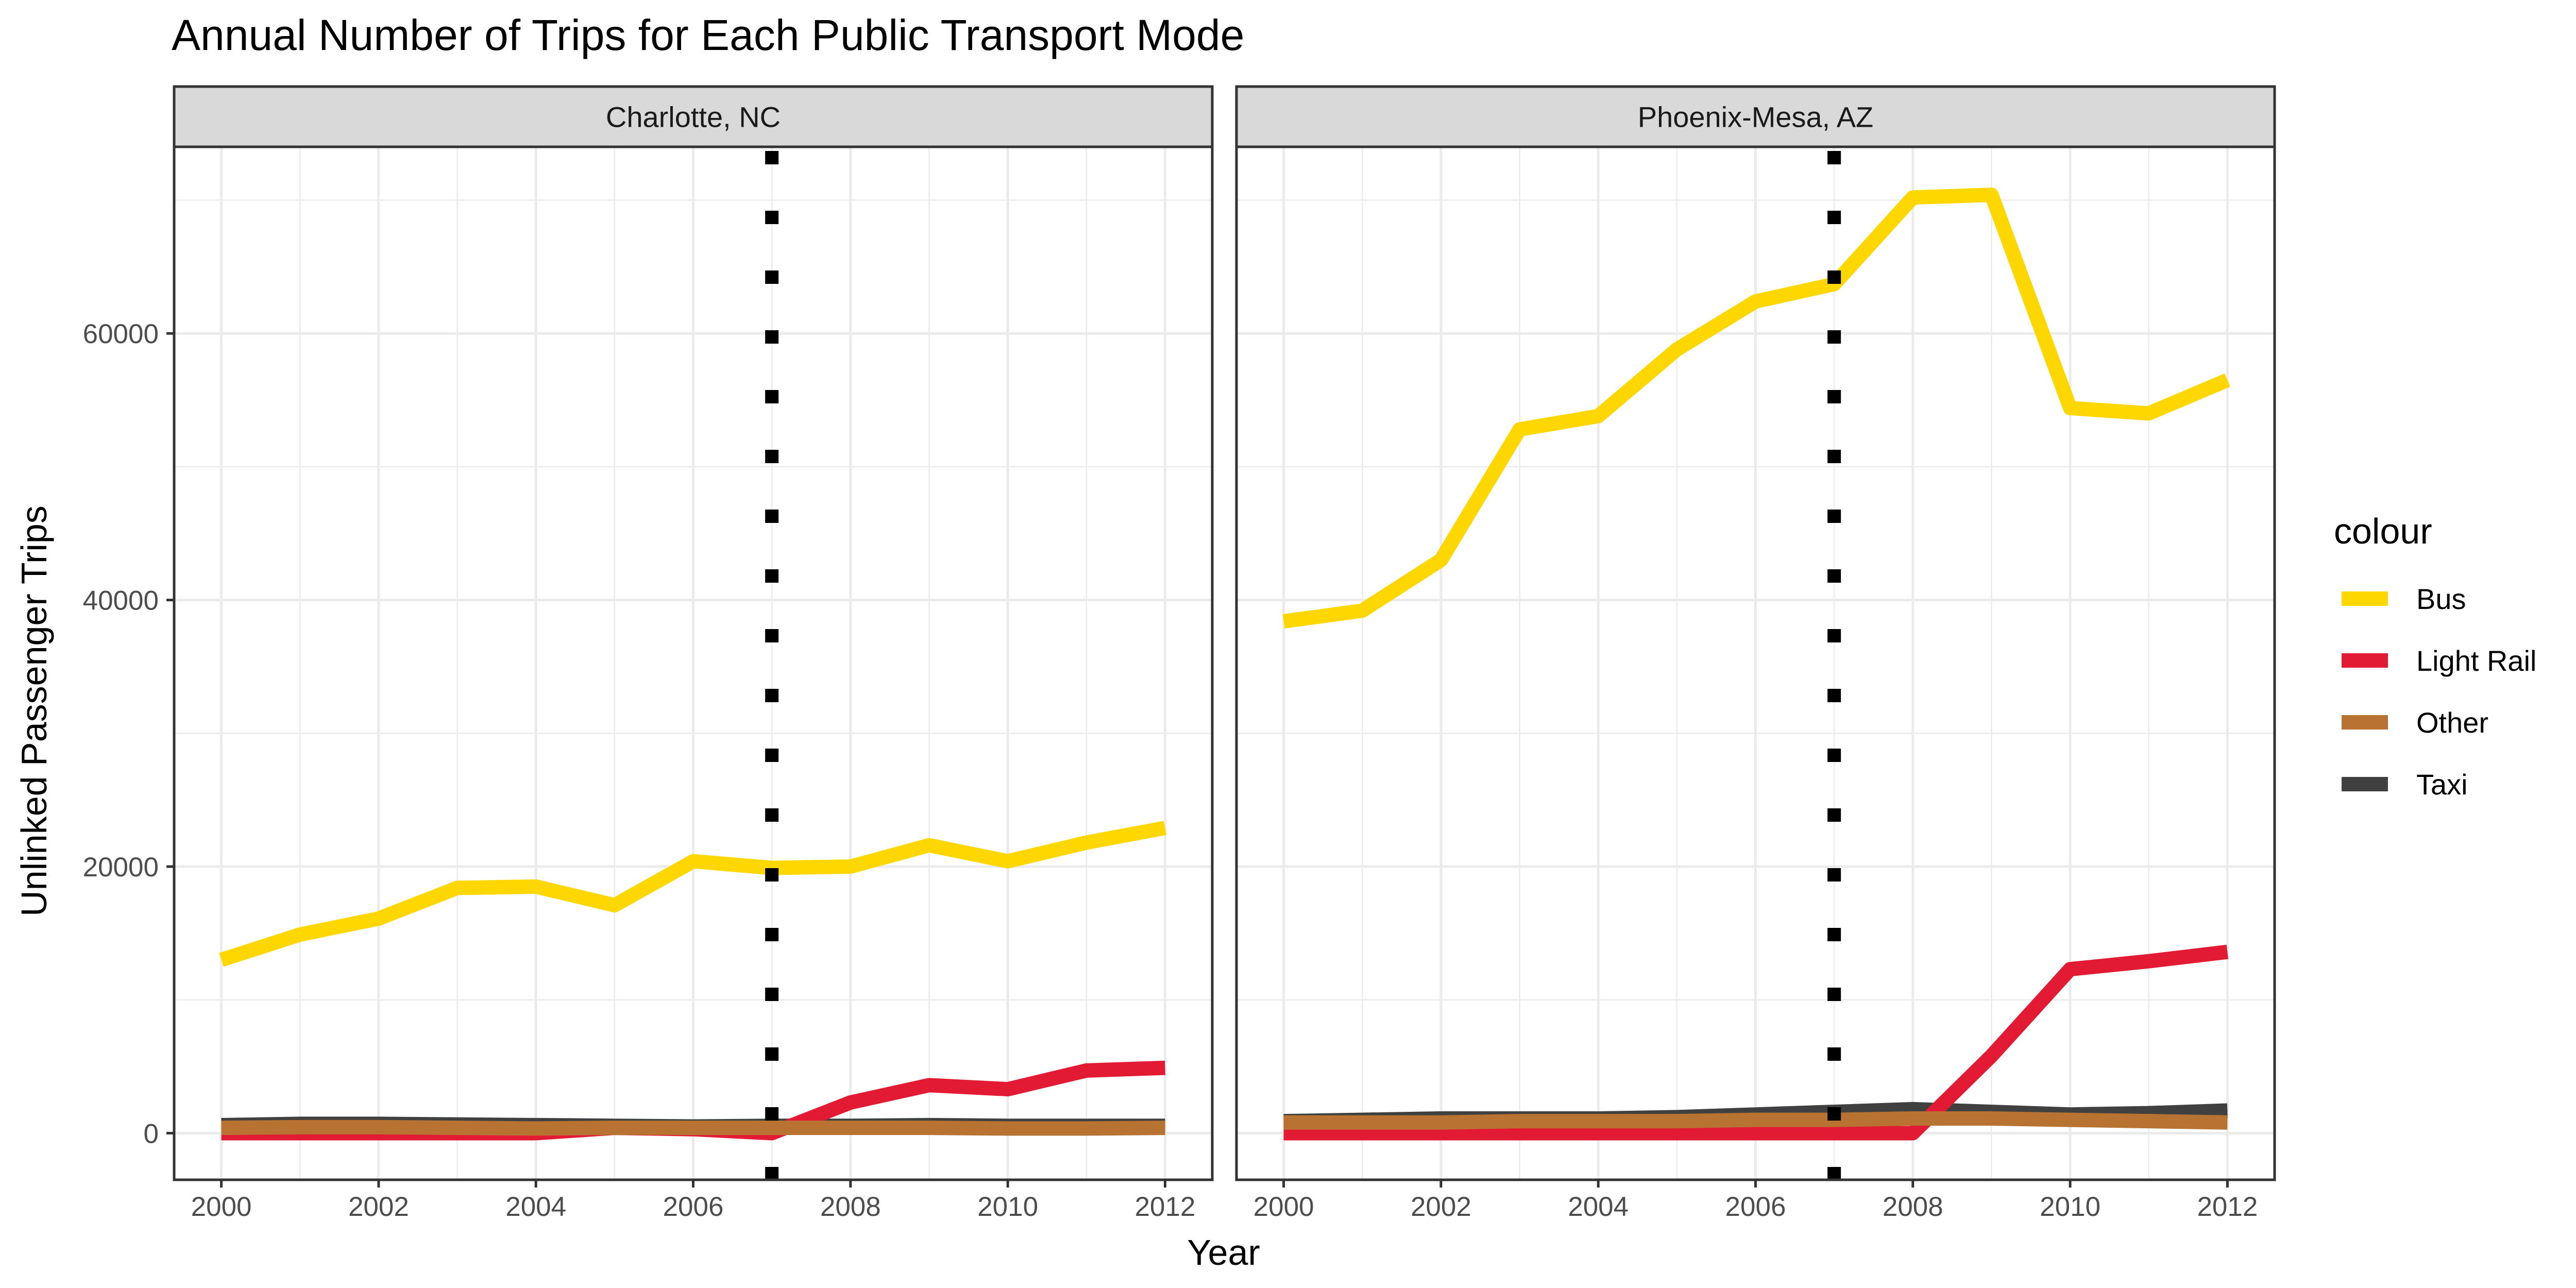 Image resolution: width=2576 pixels, height=1288 pixels. I want to click on panel-strip-label: Charlotte, NC, so click(693, 117).